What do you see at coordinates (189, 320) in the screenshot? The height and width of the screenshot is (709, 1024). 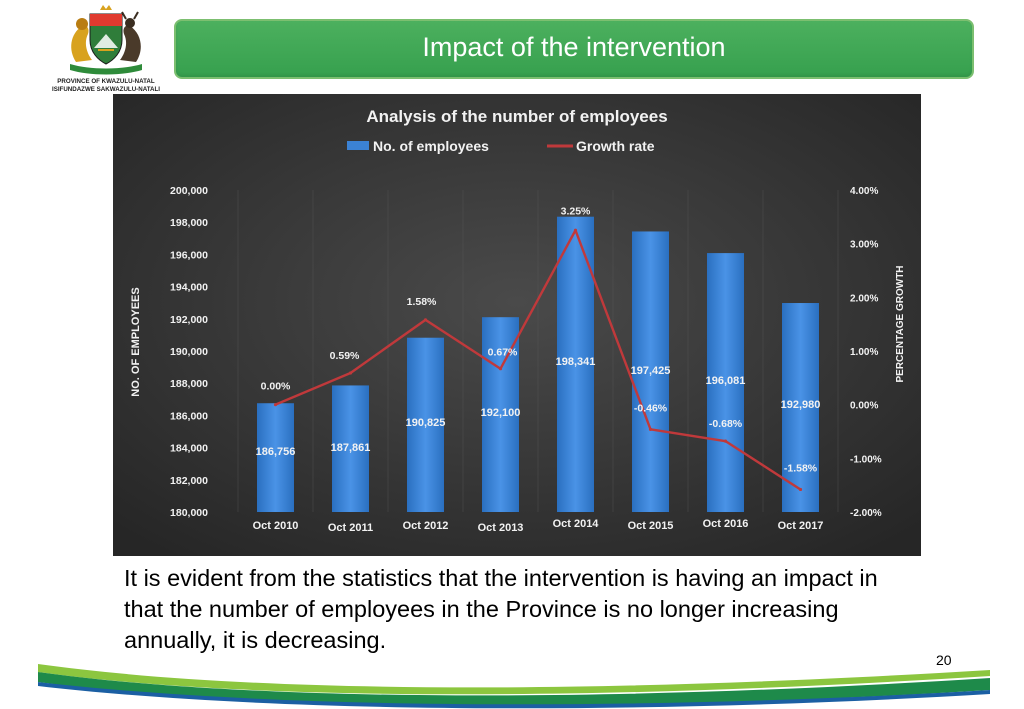 I see `y-tick-label: 192,000` at bounding box center [189, 320].